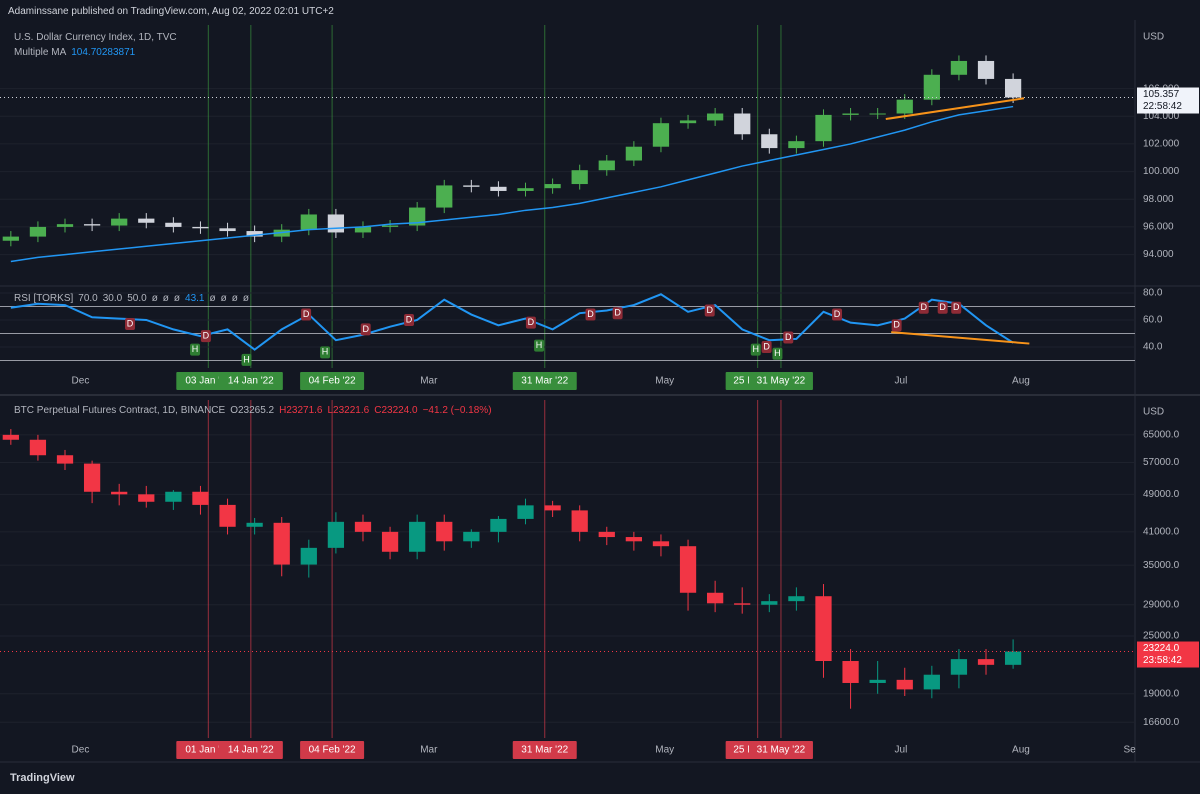  I want to click on last-price-box, so click(1168, 654).